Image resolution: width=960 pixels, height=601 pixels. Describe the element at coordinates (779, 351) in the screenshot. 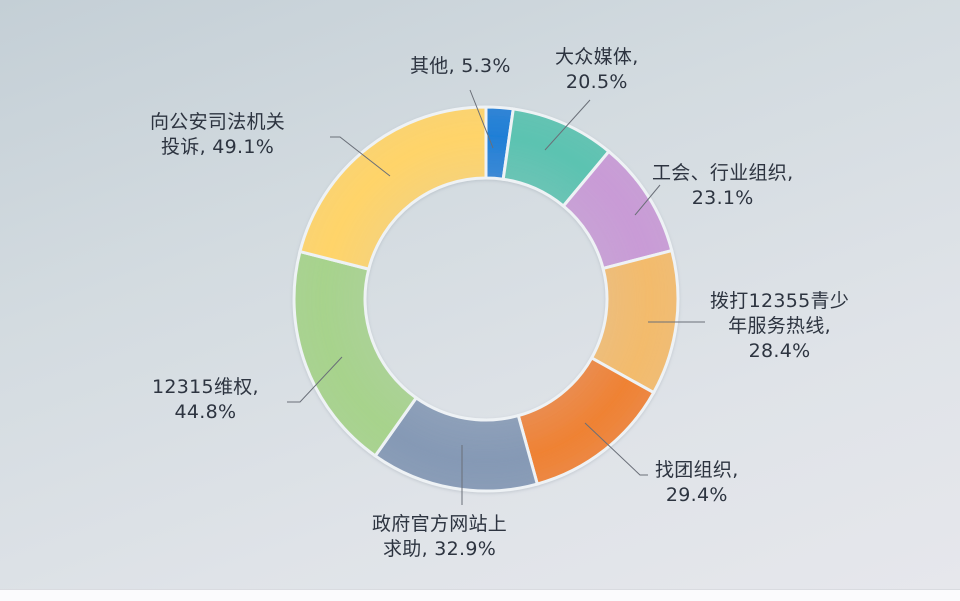

I see `label-value: 28.4%` at that location.